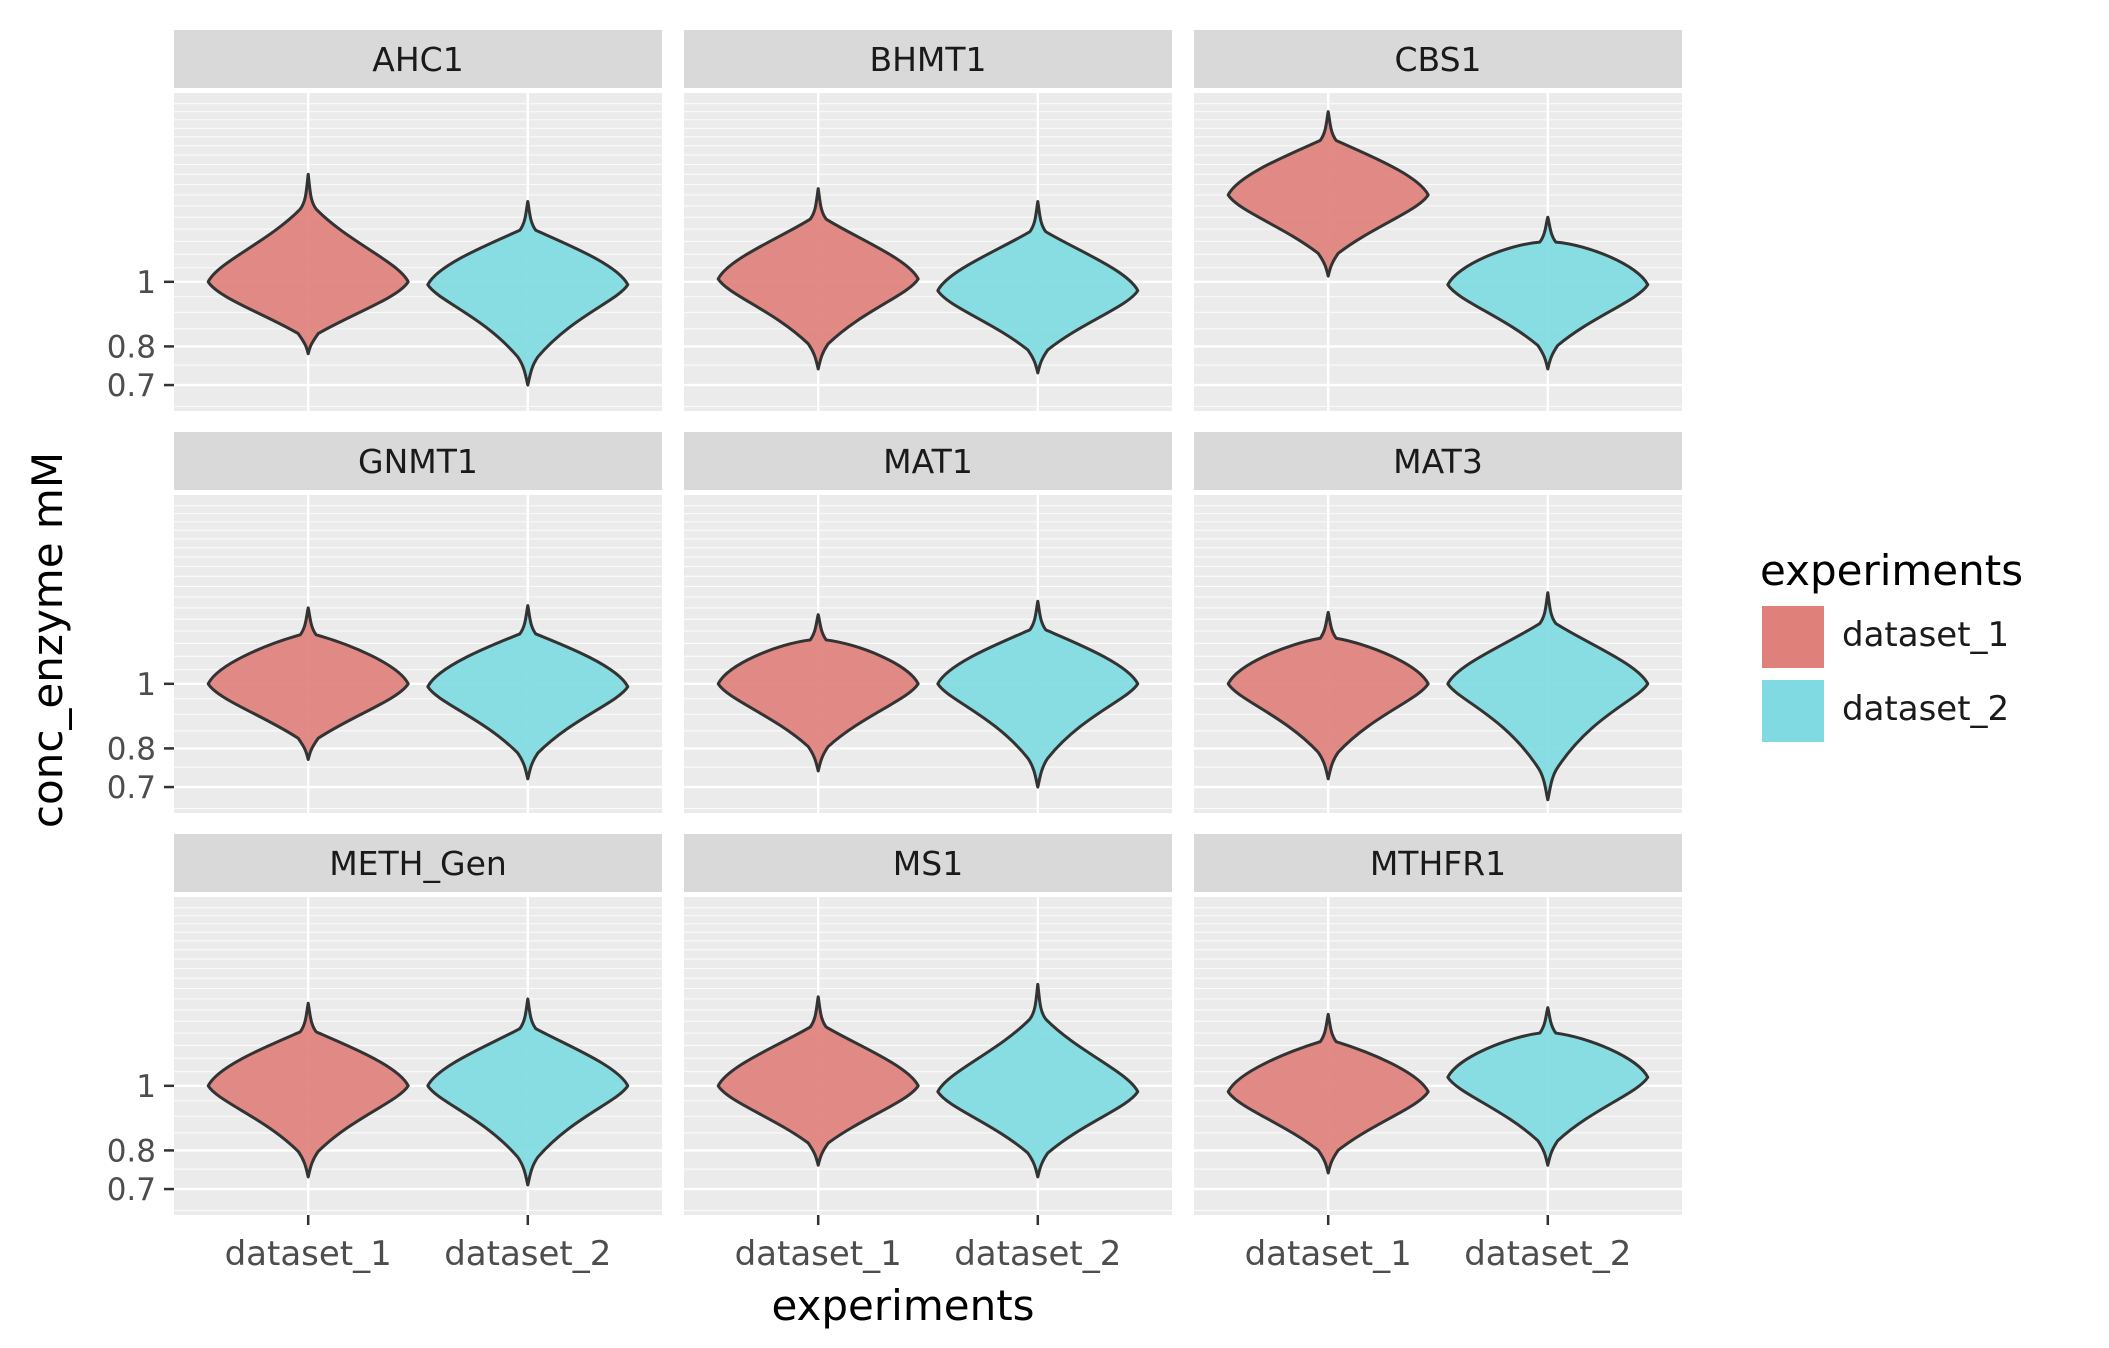 Image resolution: width=2109 pixels, height=1348 pixels. I want to click on y-axis-title: conc_enzyme mM, so click(47, 640).